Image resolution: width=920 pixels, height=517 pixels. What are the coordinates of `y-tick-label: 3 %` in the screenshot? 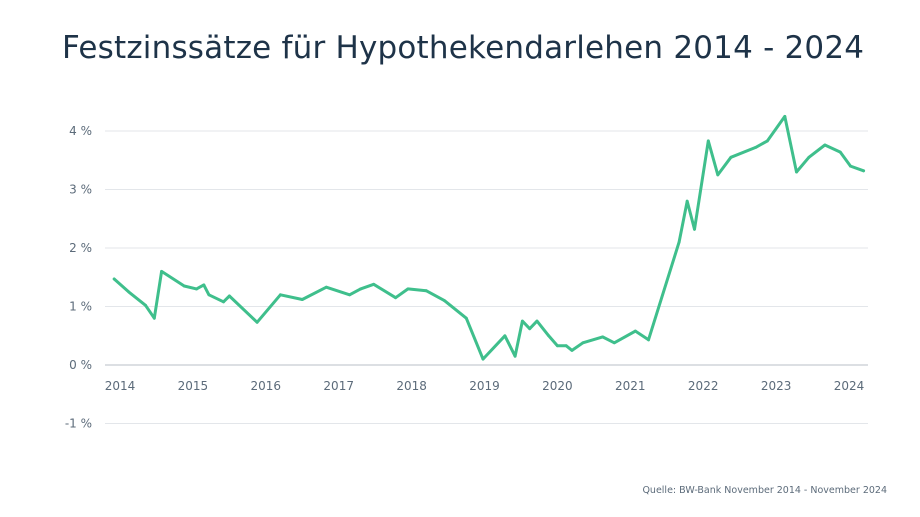 It's located at (80, 190).